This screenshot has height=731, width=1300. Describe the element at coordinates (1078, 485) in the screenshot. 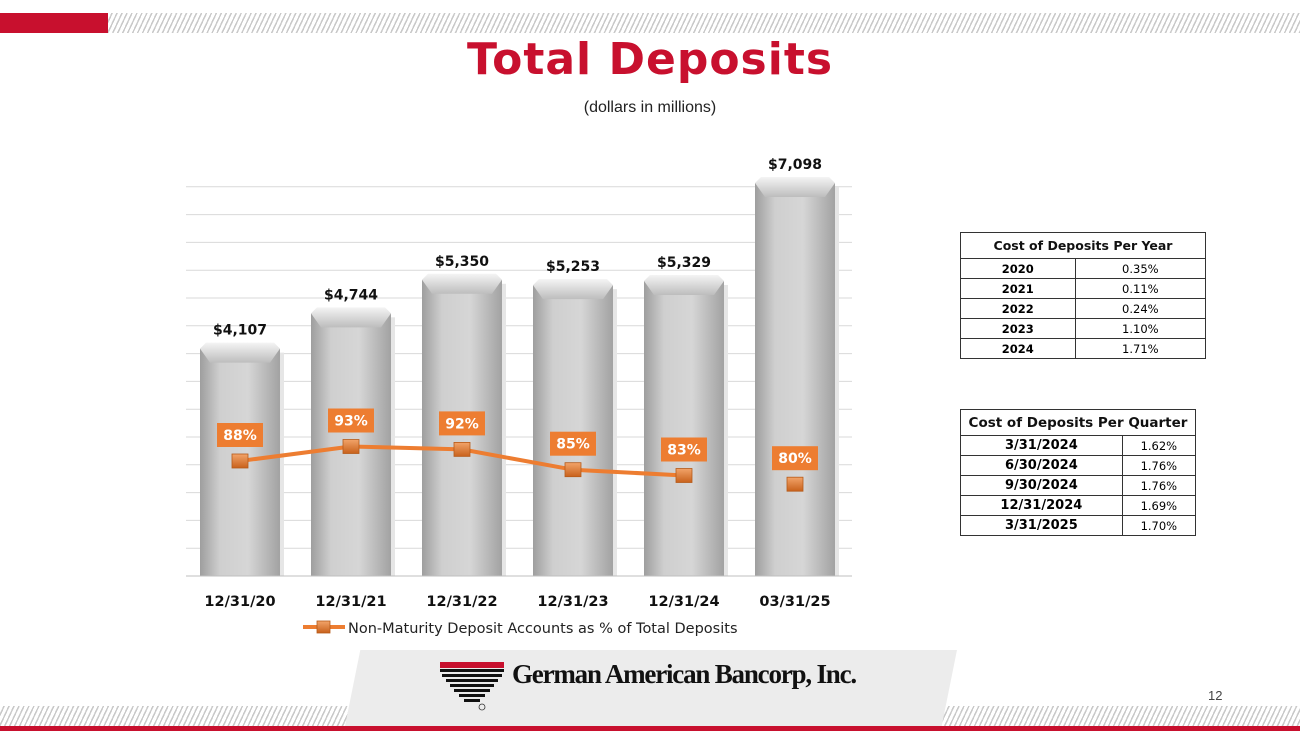

I see `table-row: 9/30/2024 1.76%` at that location.